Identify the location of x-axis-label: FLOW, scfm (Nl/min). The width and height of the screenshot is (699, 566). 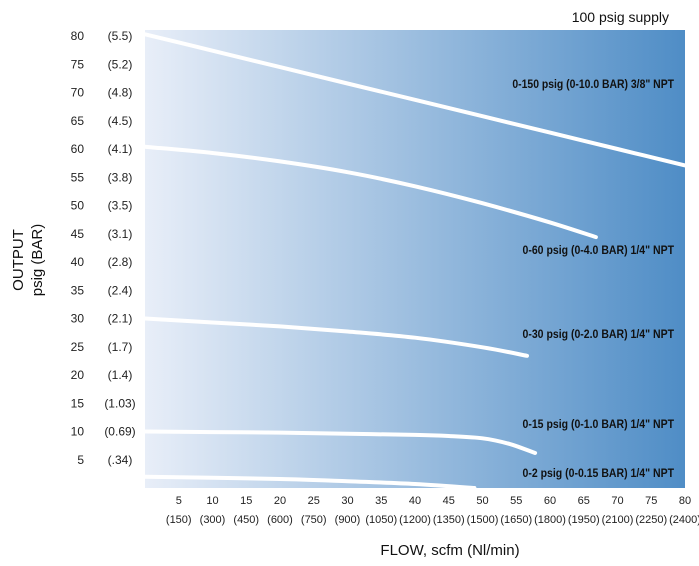
(449, 550).